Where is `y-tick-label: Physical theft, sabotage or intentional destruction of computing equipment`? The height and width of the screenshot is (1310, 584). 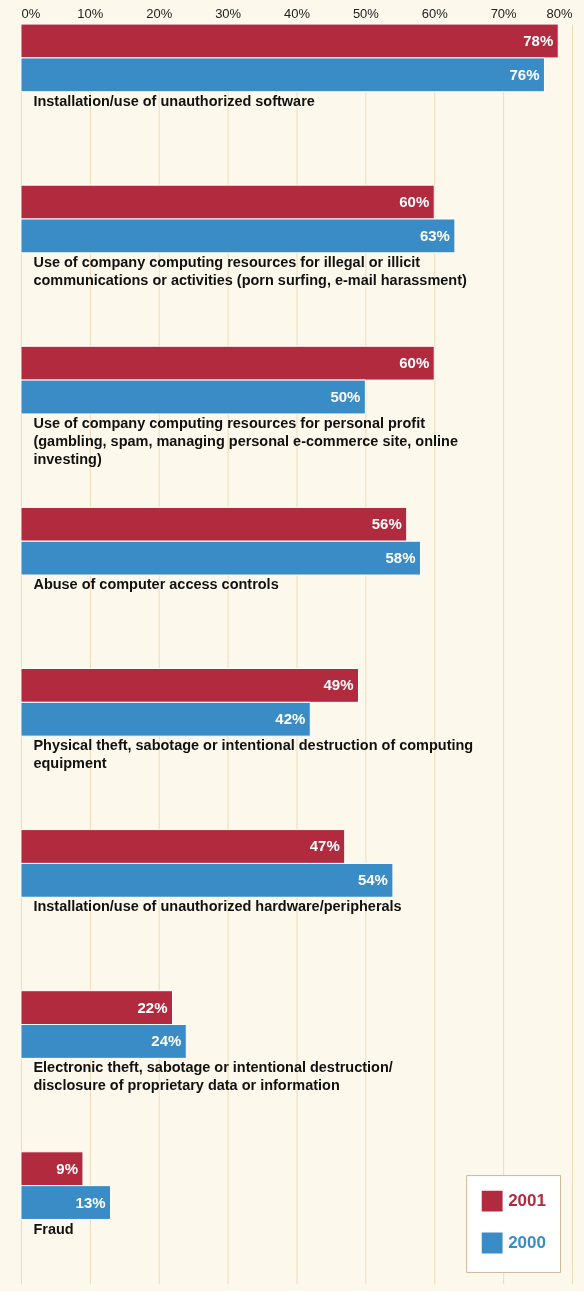
y-tick-label: Physical theft, sabotage or intentional destruction of computing equipment is located at coordinates (253, 754).